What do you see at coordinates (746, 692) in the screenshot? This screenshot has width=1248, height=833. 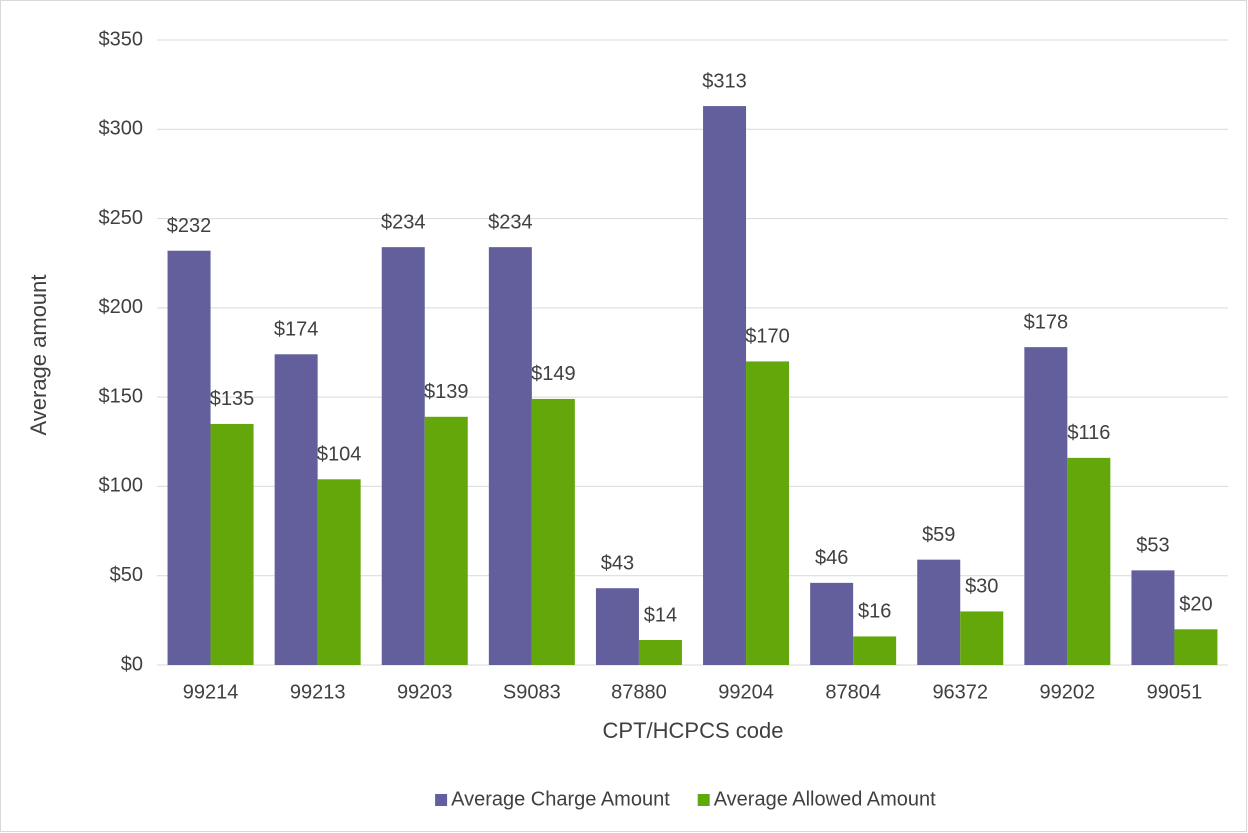 I see `x-tick-label: 99204` at bounding box center [746, 692].